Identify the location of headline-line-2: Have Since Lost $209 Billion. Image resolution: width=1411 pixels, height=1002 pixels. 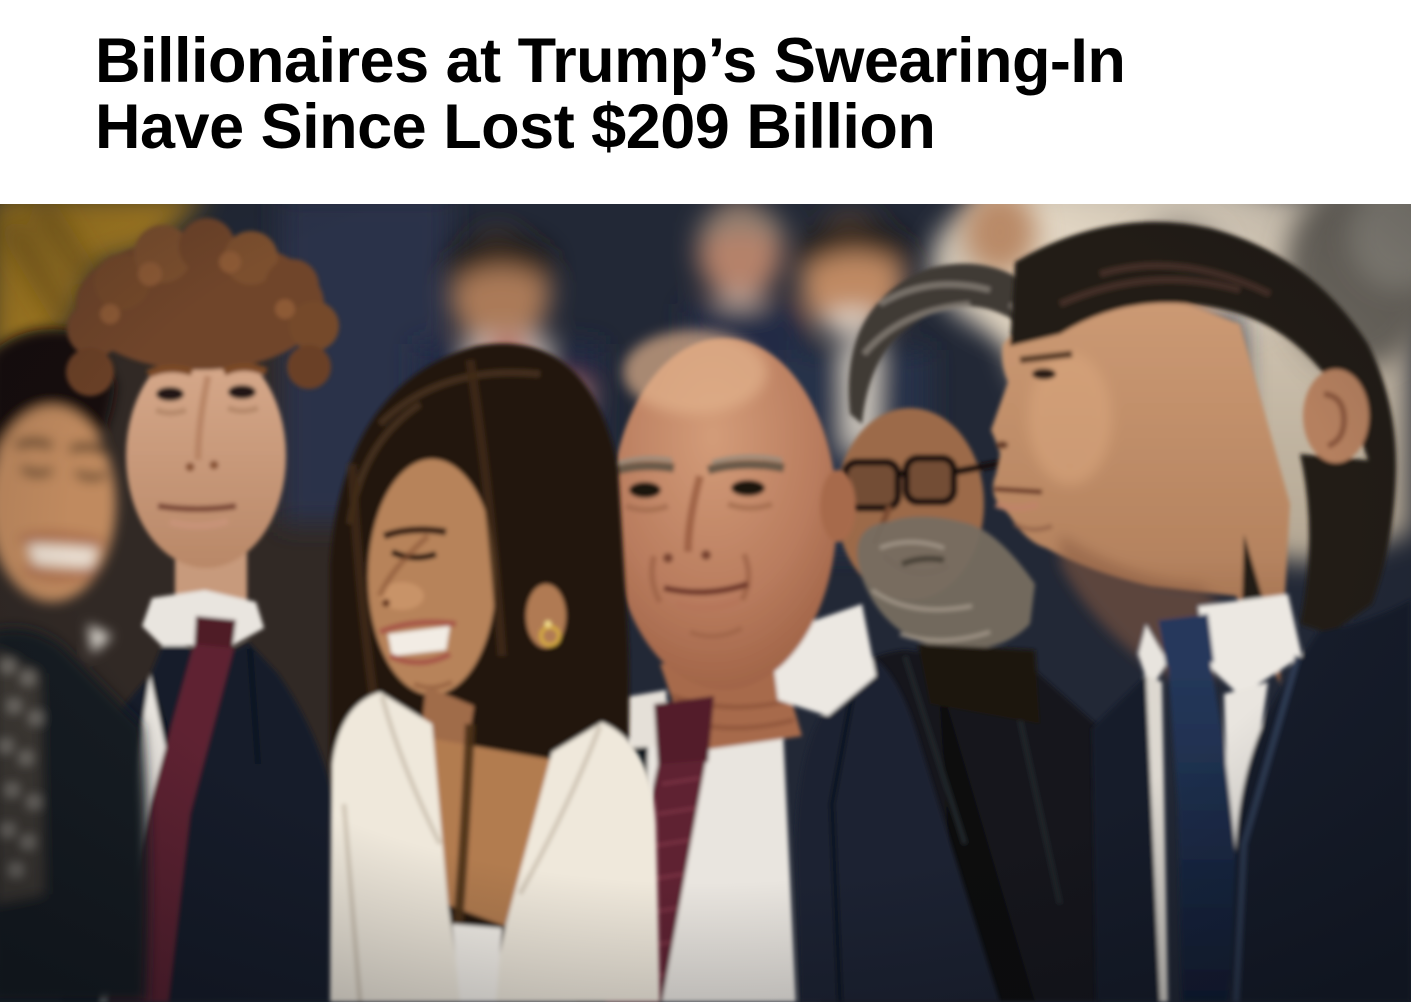
(515, 127).